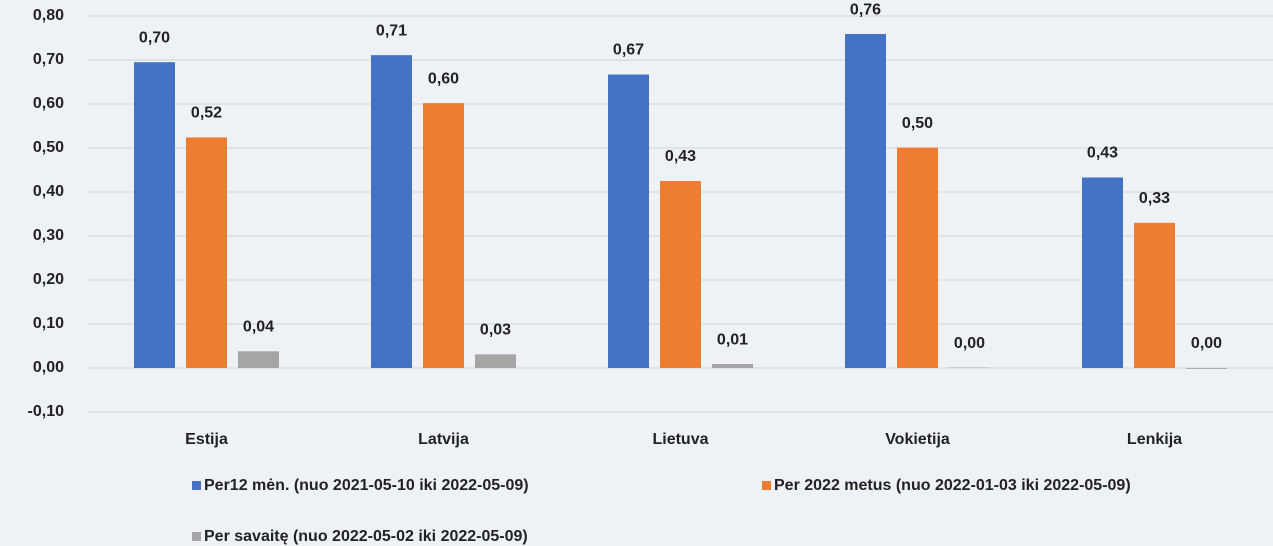 The width and height of the screenshot is (1273, 546). Describe the element at coordinates (48, 15) in the screenshot. I see `y-tick-label: 0,80` at that location.